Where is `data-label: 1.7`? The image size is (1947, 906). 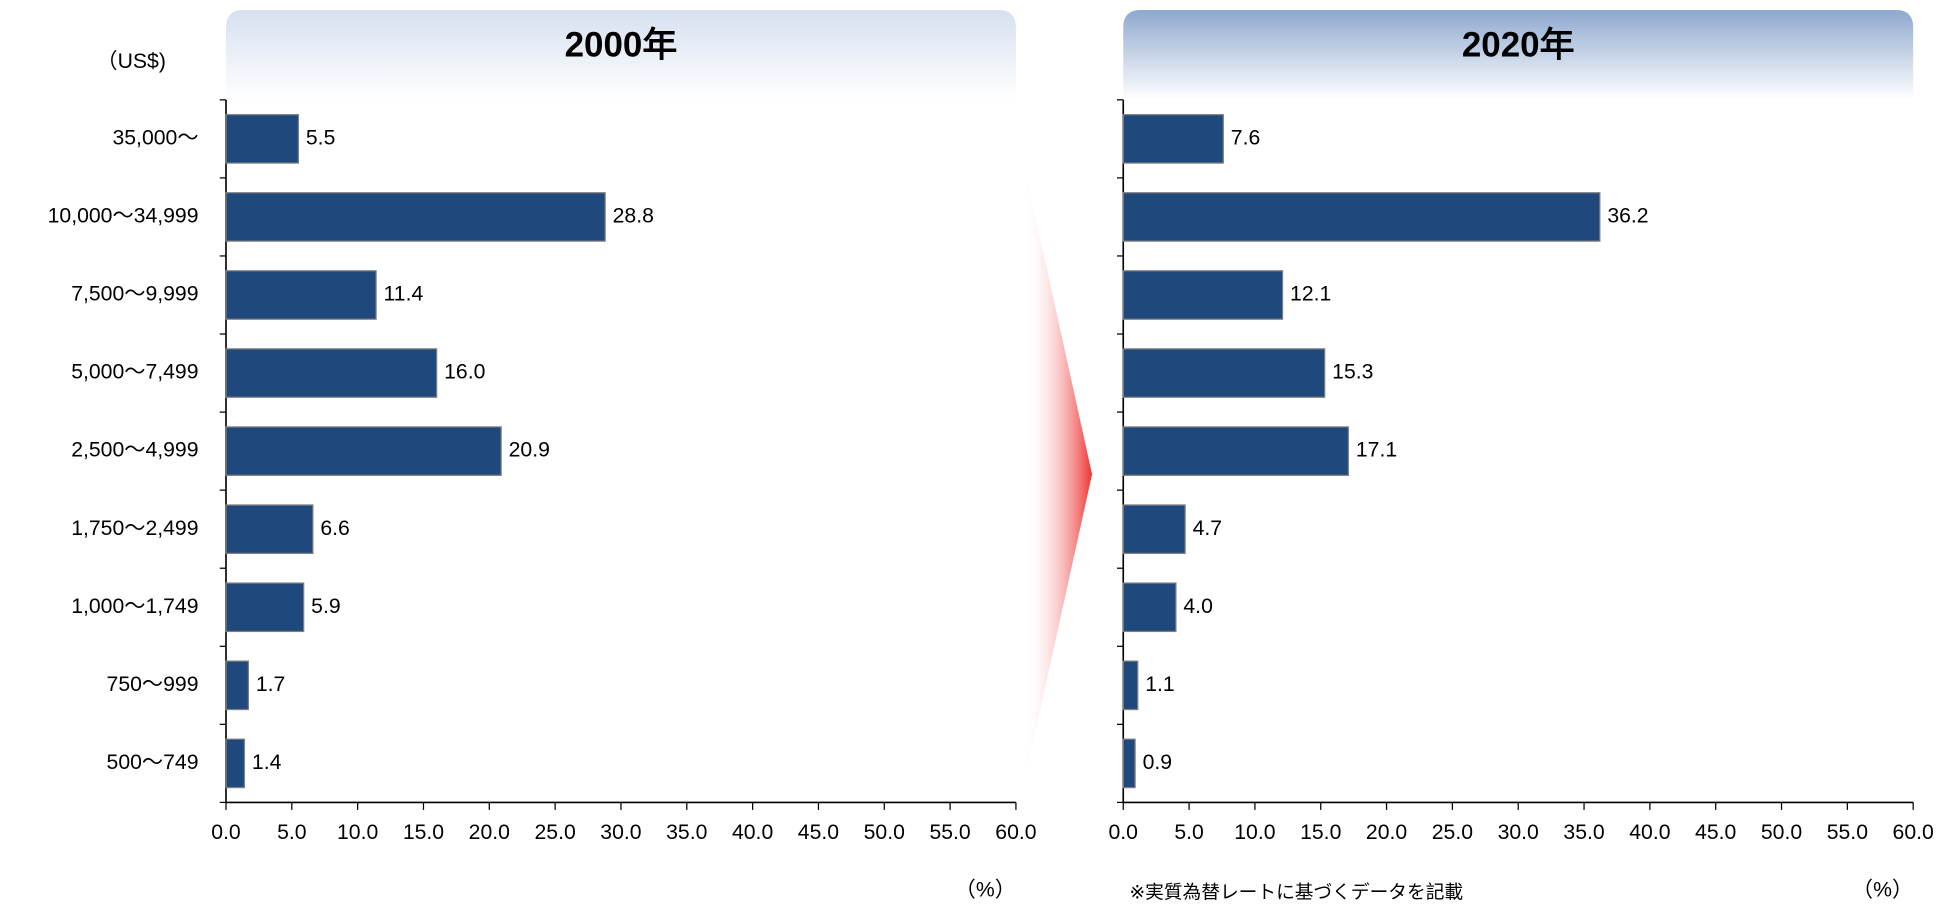
data-label: 1.7 is located at coordinates (270, 684).